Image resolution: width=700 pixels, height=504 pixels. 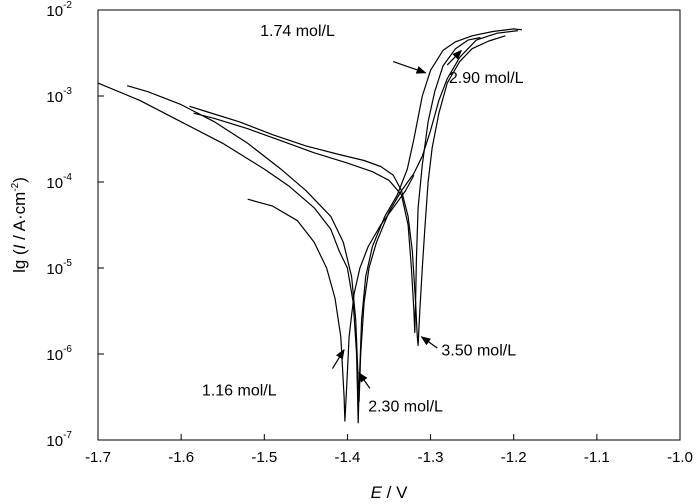 What do you see at coordinates (264, 457) in the screenshot?
I see `x-tick-label: -1.5` at bounding box center [264, 457].